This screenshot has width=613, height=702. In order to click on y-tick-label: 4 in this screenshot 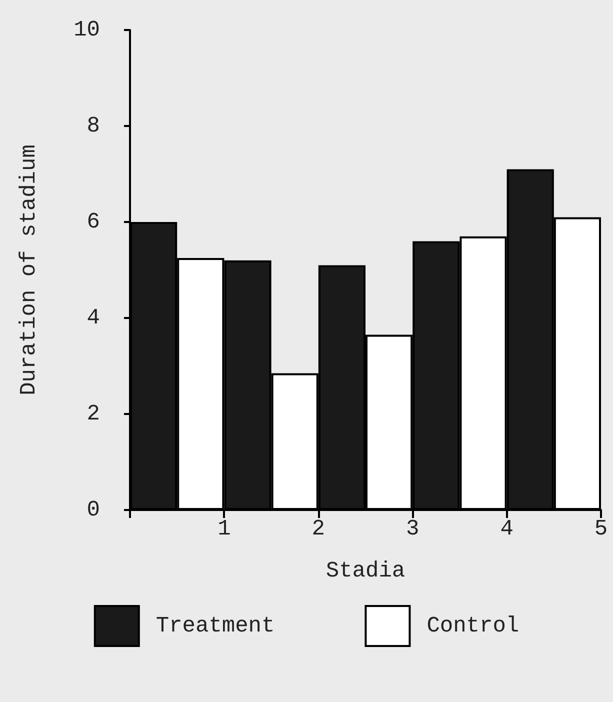, I will do `click(93, 318)`.